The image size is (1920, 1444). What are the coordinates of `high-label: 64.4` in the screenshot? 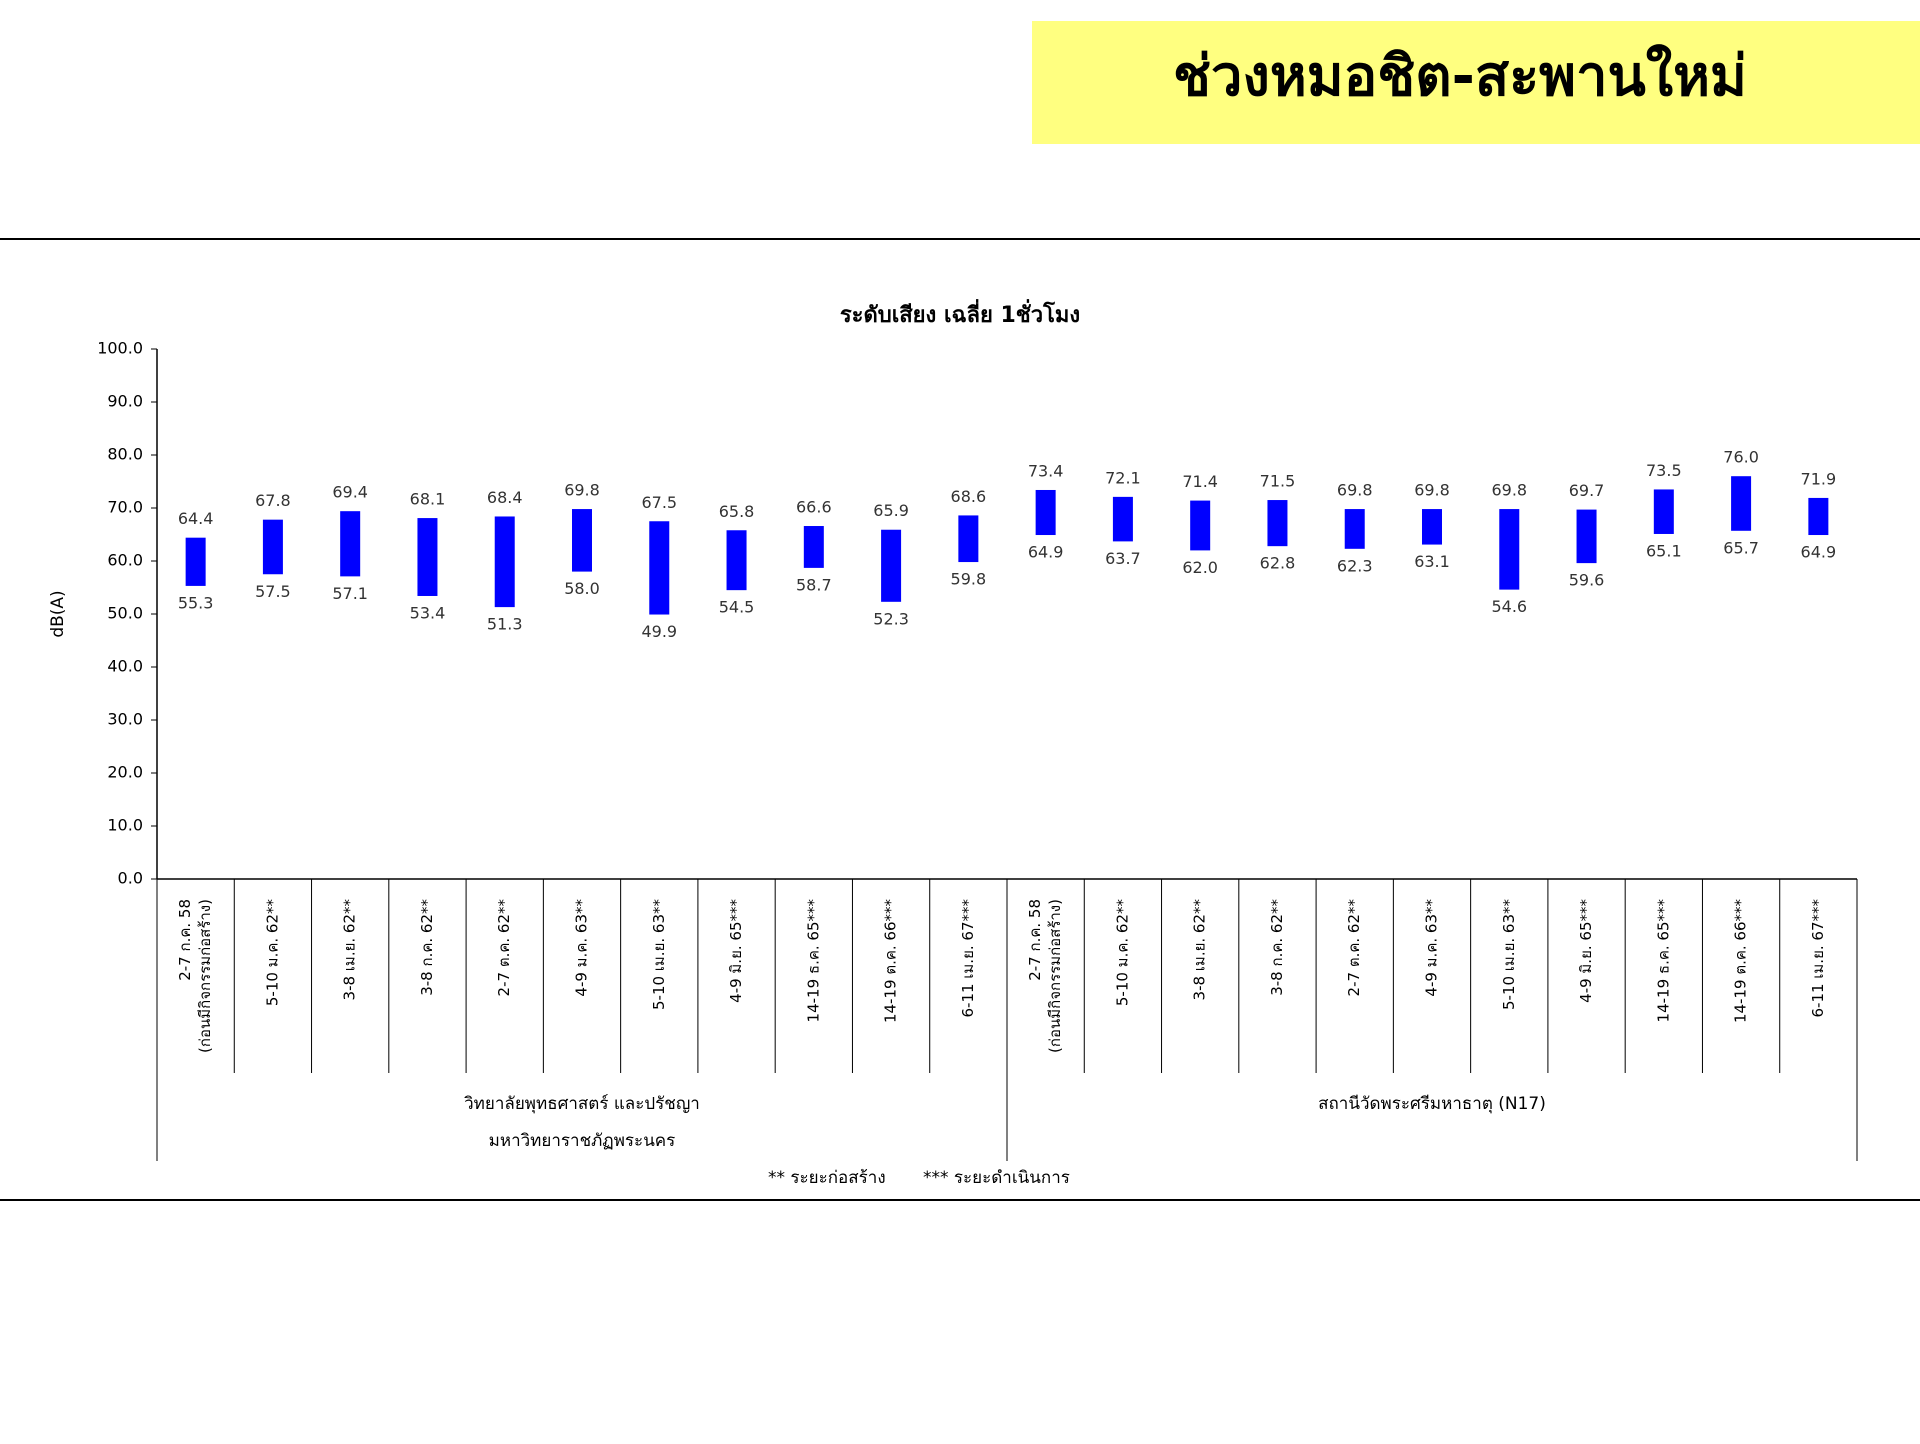 It's located at (196, 518).